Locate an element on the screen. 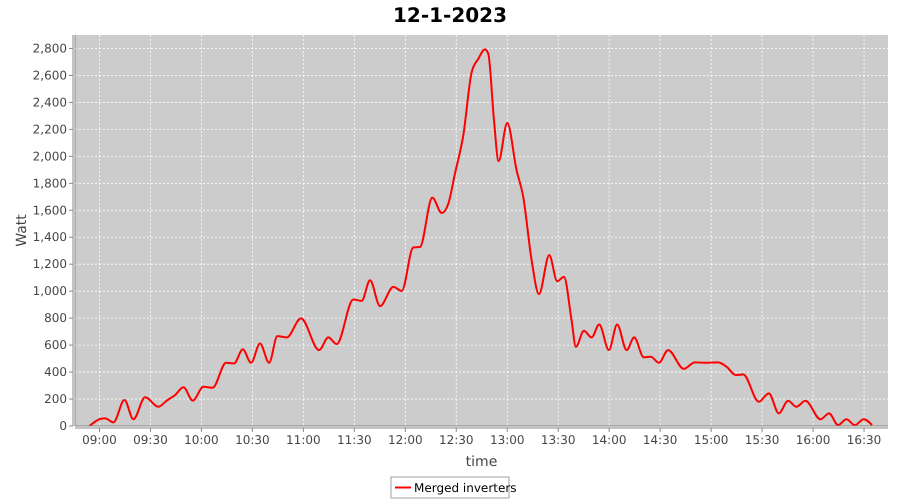 The width and height of the screenshot is (900, 500). x-tick-label: 09:00 is located at coordinates (99, 440).